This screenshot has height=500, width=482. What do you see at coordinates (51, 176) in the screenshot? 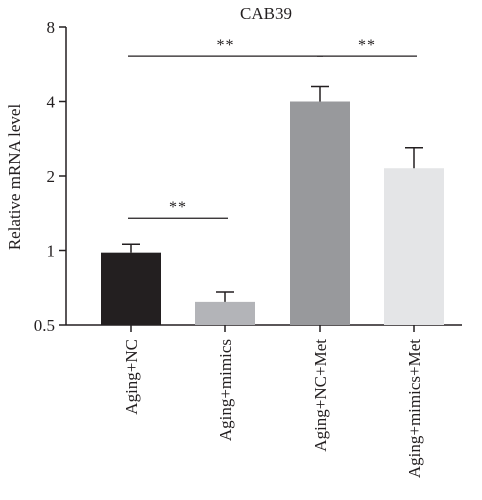
I see `y-tick-label: 2` at bounding box center [51, 176].